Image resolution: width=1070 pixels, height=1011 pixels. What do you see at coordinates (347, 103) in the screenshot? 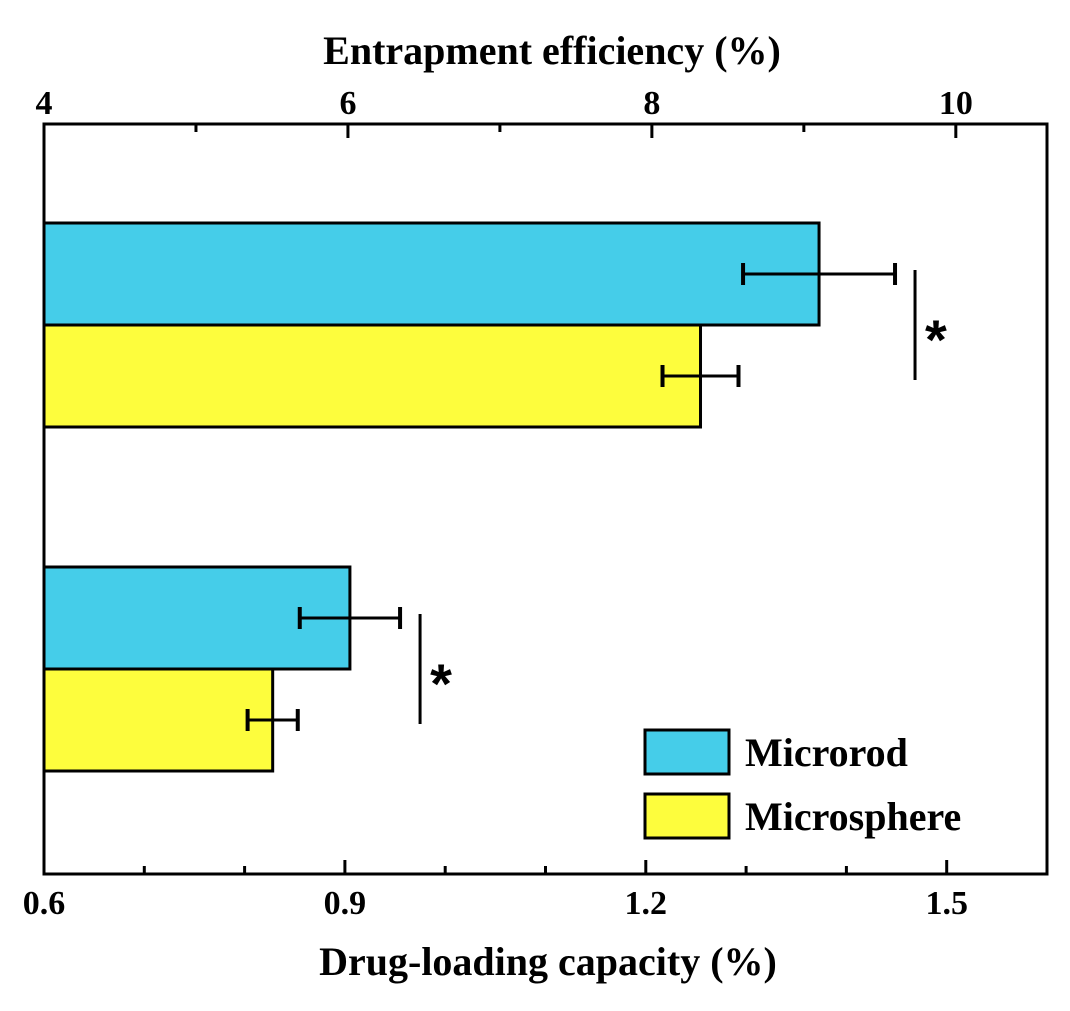
I see `top-axis-tick-label: 6` at bounding box center [347, 103].